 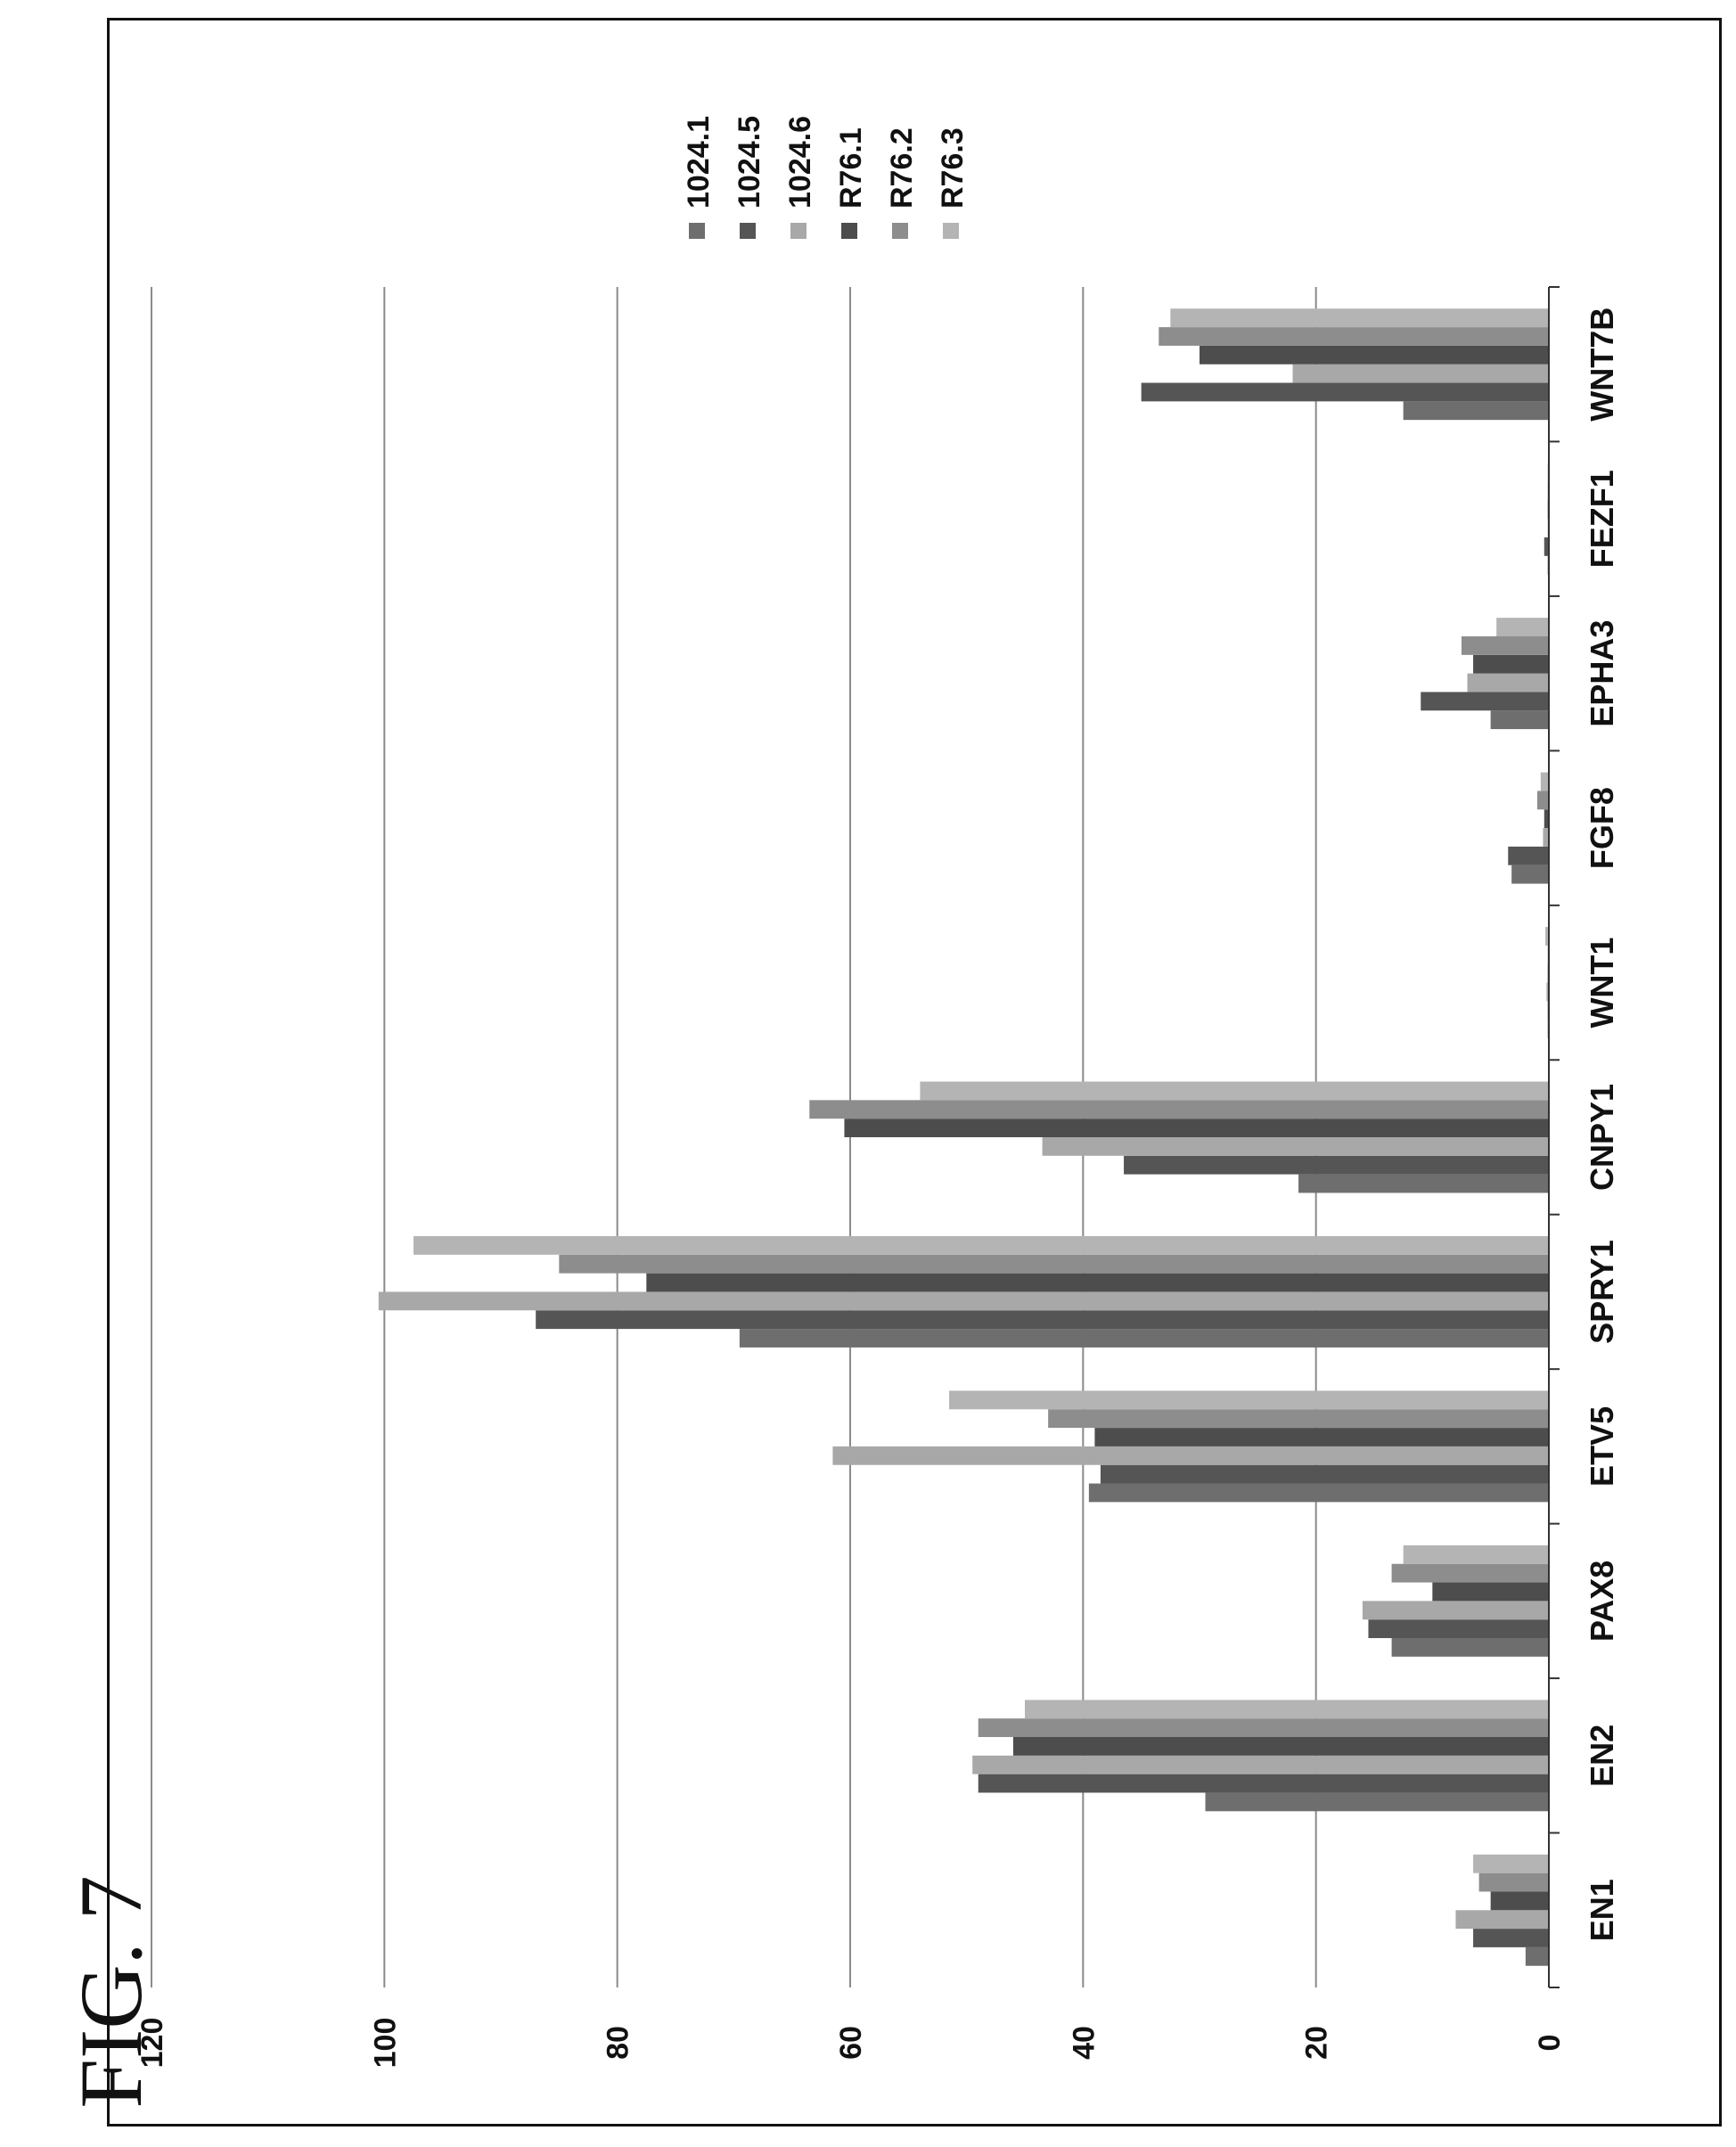 What do you see at coordinates (749, 162) in the screenshot?
I see `legend-entry: 1024.5` at bounding box center [749, 162].